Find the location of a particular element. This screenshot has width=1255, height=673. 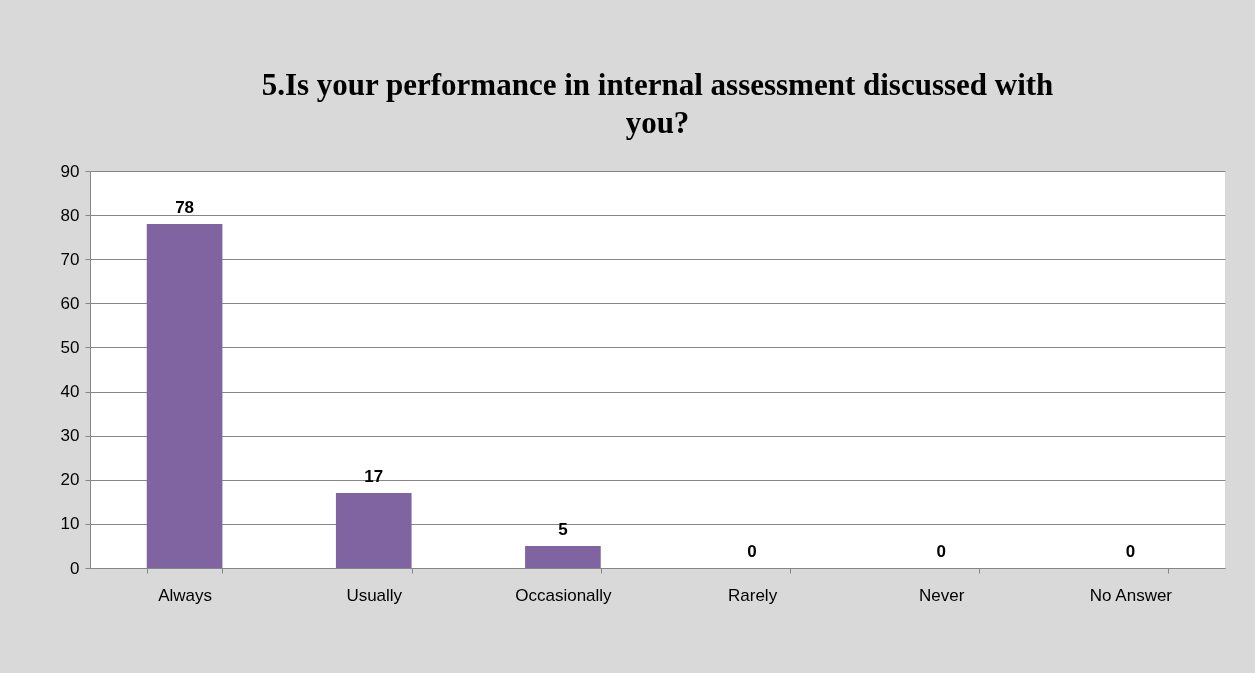

y-tick-label: 10 is located at coordinates (70, 524).